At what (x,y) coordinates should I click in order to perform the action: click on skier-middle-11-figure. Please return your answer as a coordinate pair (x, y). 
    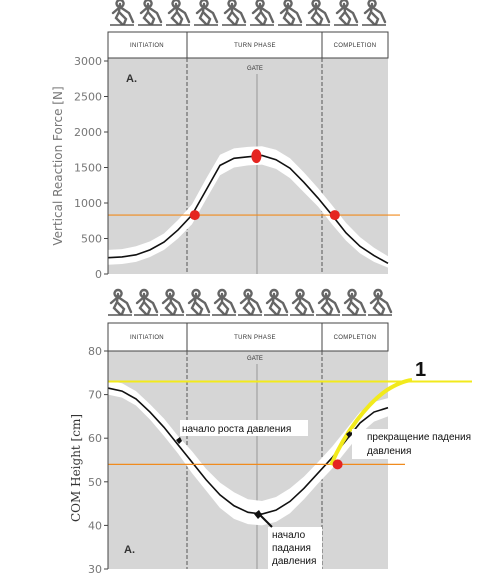
    Looking at the image, I should click on (381, 302).